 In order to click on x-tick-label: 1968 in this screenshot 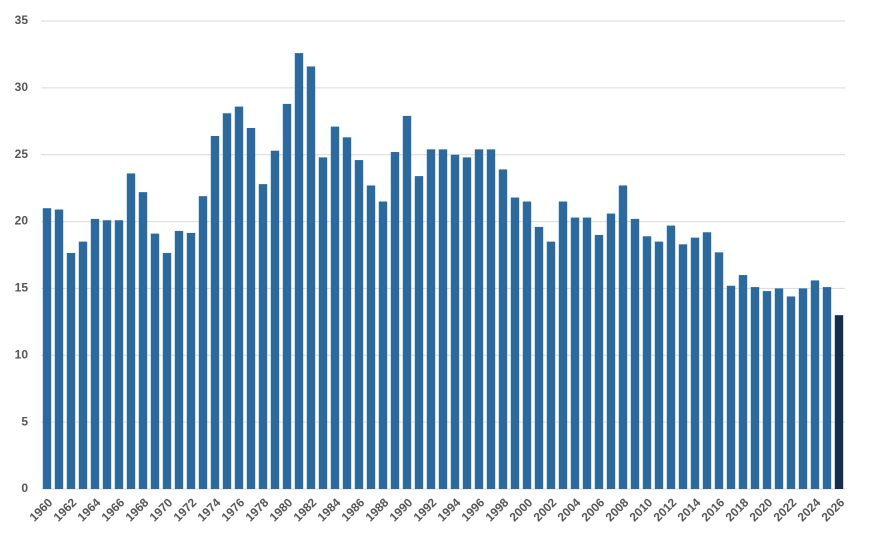, I will do `click(137, 509)`.